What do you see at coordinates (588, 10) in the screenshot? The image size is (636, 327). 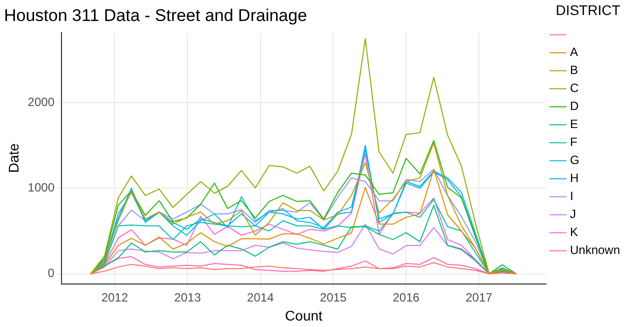 I see `legend-title: DISTRICT` at bounding box center [588, 10].